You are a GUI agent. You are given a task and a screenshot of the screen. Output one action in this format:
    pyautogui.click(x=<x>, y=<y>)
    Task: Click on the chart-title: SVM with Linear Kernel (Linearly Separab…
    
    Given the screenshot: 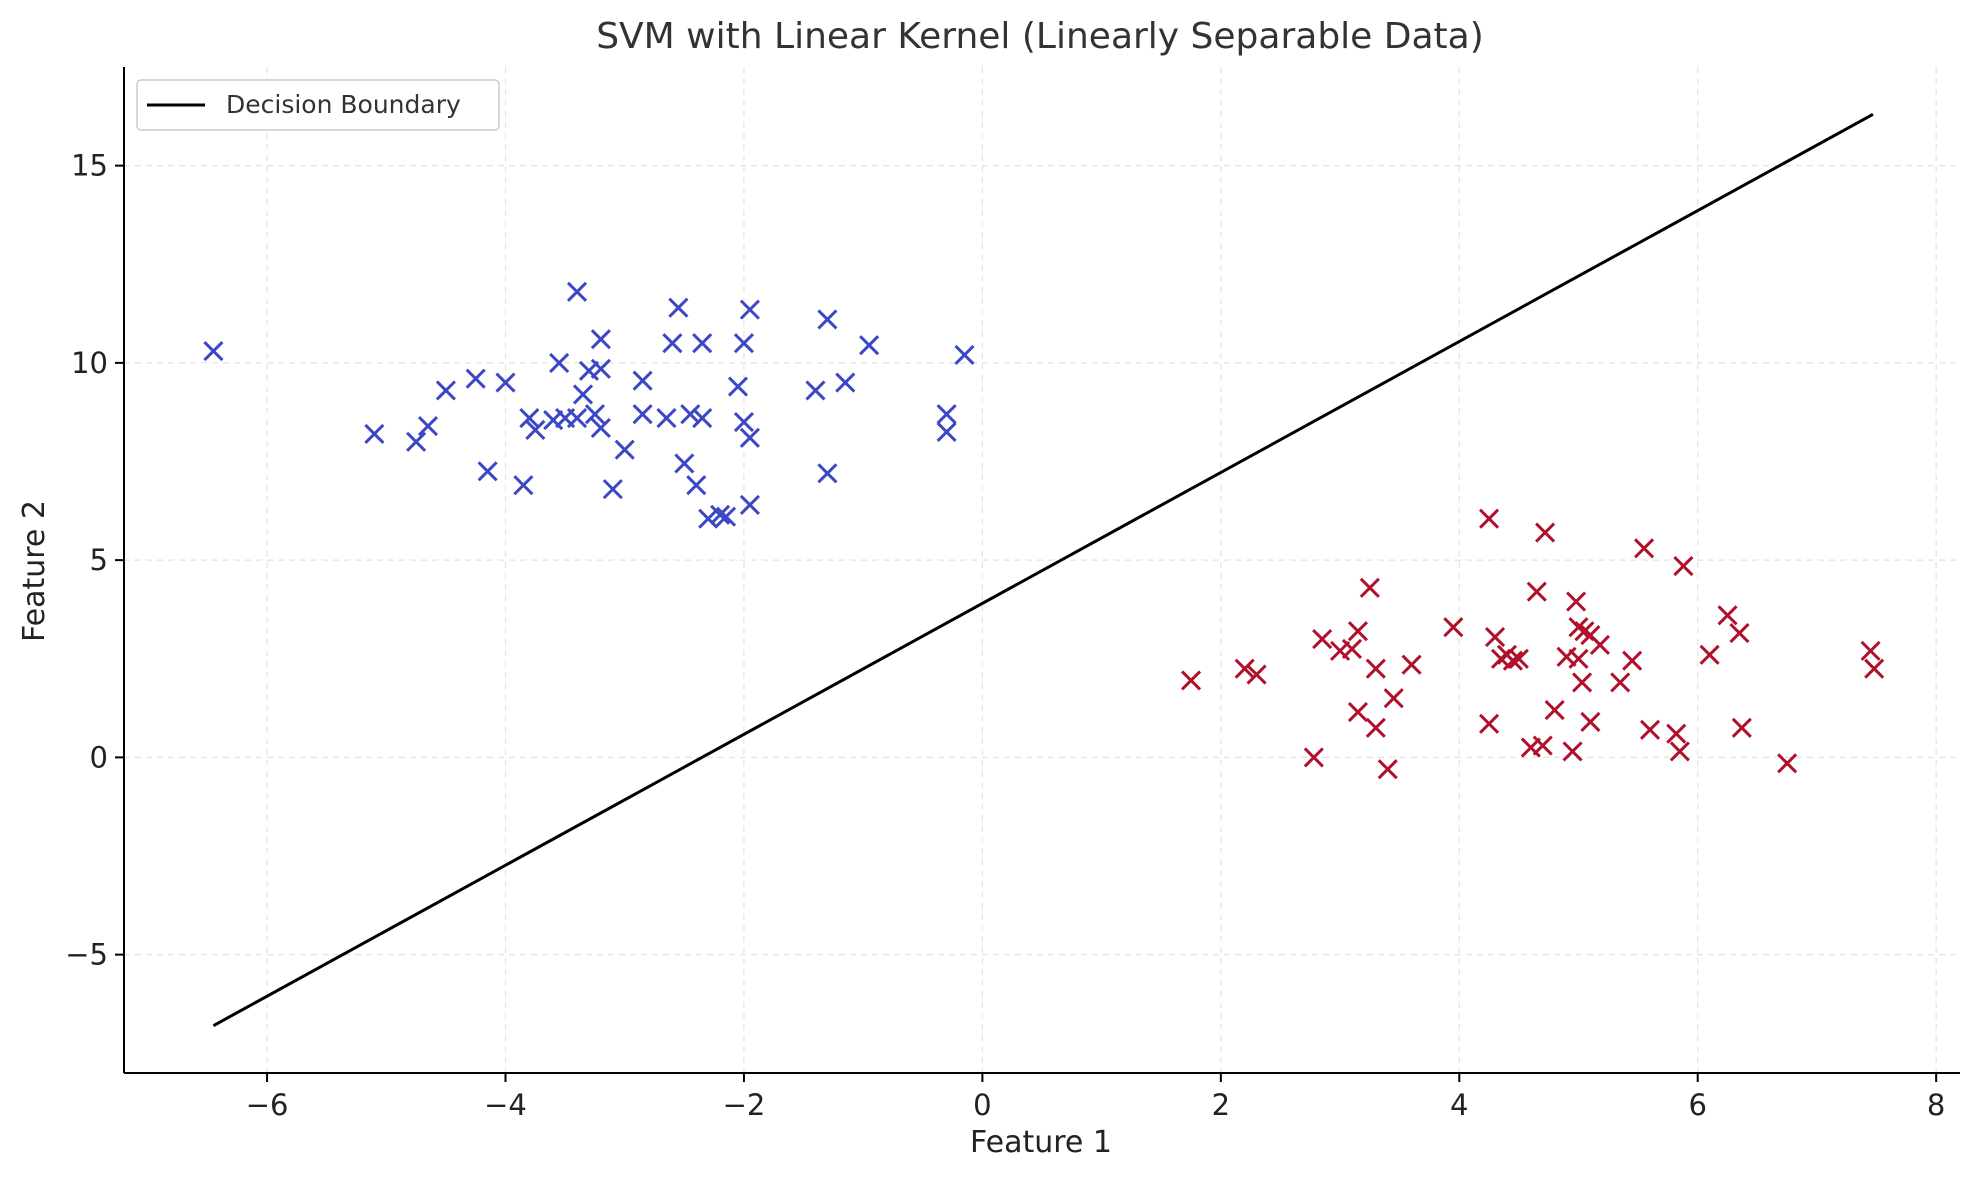 What is the action you would take?
    pyautogui.click(x=1040, y=36)
    